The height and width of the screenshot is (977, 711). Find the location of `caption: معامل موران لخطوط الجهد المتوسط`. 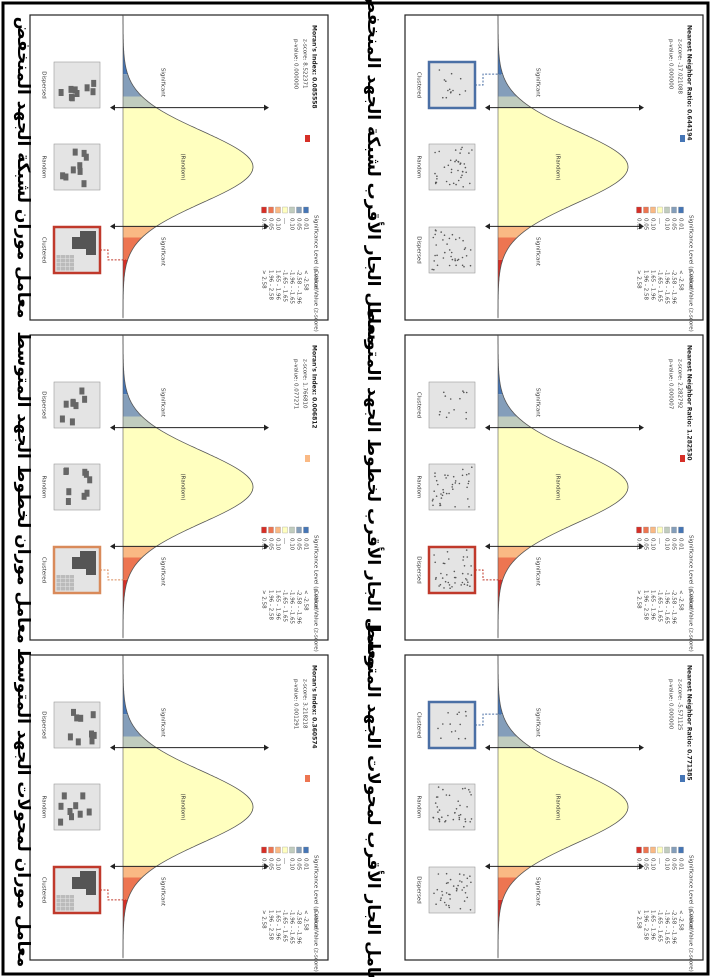

caption: معامل موران لخطوط الجهد المتوسط is located at coordinates (23, 487).